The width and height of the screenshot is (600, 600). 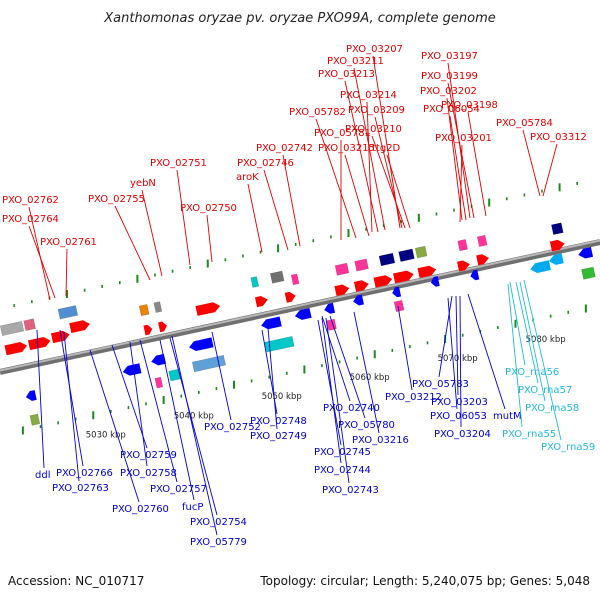 I want to click on gene-label-bottom: PXO_02745, so click(x=342, y=452).